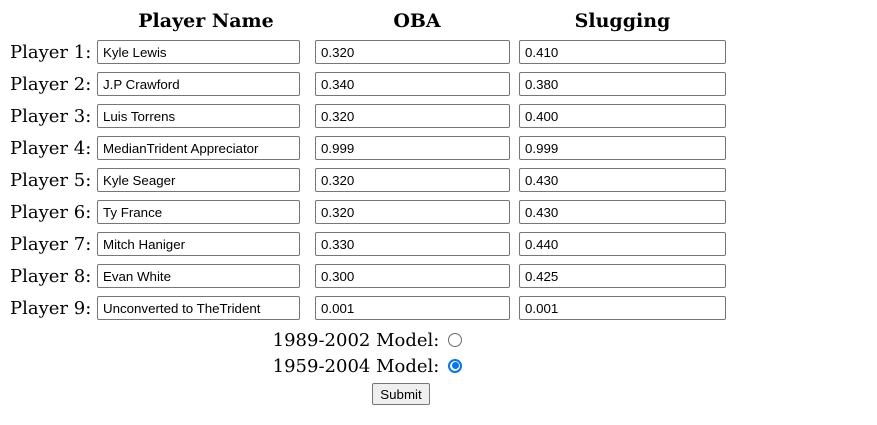  I want to click on model-1959-2004-label: 1959-2004 Model:, so click(356, 366).